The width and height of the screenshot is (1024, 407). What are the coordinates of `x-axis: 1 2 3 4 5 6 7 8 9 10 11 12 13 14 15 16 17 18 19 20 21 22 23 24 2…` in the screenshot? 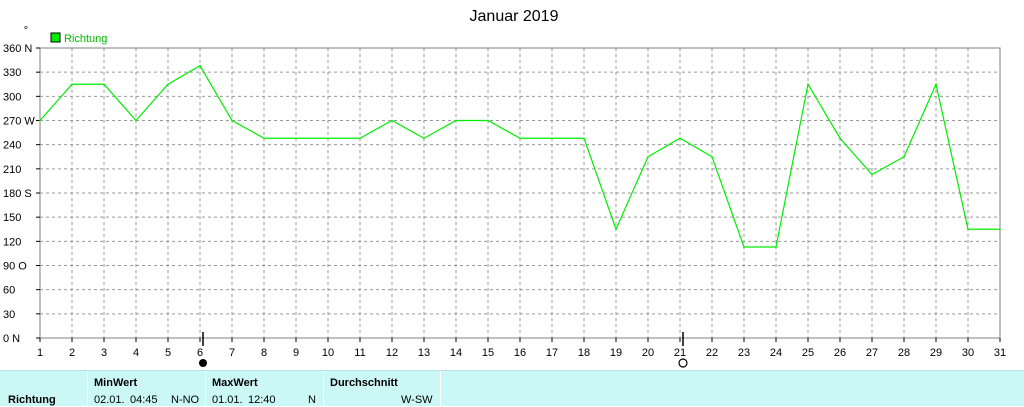 It's located at (521, 348).